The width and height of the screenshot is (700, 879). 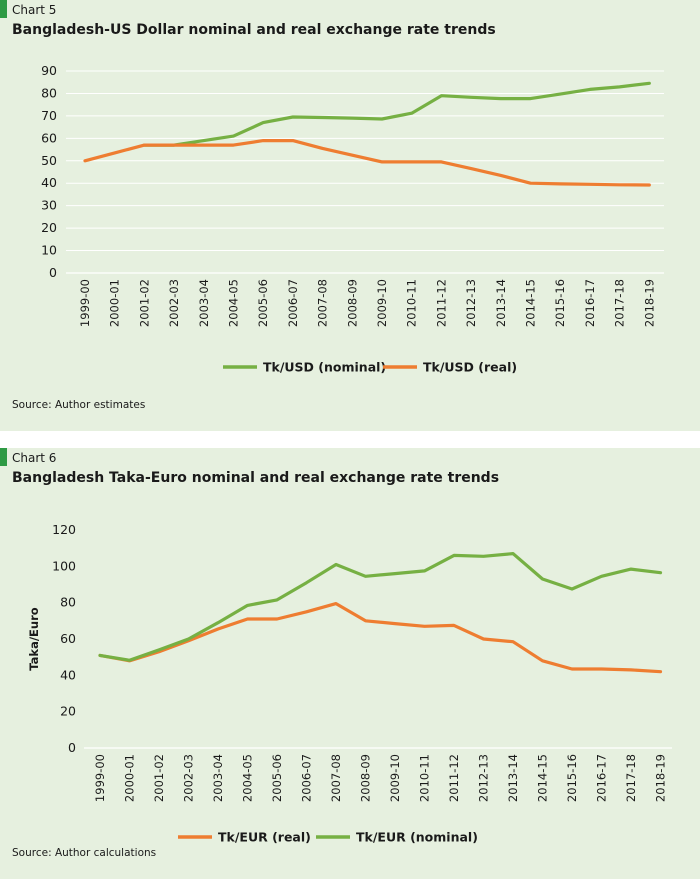 What do you see at coordinates (34, 10) in the screenshot?
I see `chart-label: Chart 5` at bounding box center [34, 10].